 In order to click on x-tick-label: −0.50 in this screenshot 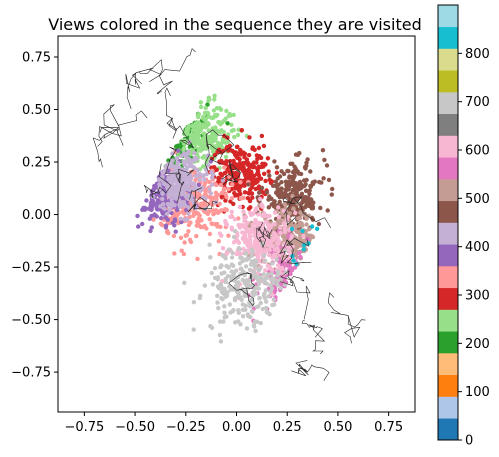, I will do `click(135, 427)`.